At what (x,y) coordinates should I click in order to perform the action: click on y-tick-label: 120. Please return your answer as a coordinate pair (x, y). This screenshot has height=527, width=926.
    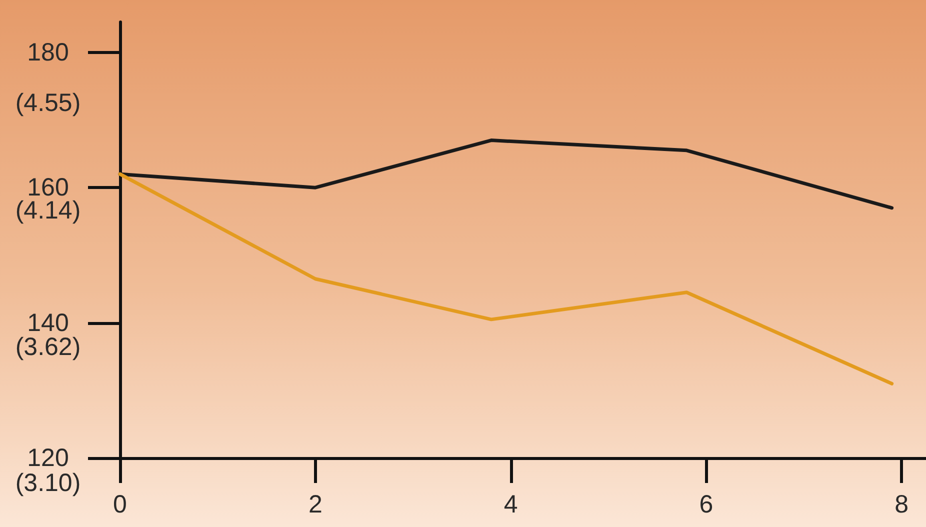
    Looking at the image, I should click on (48, 458).